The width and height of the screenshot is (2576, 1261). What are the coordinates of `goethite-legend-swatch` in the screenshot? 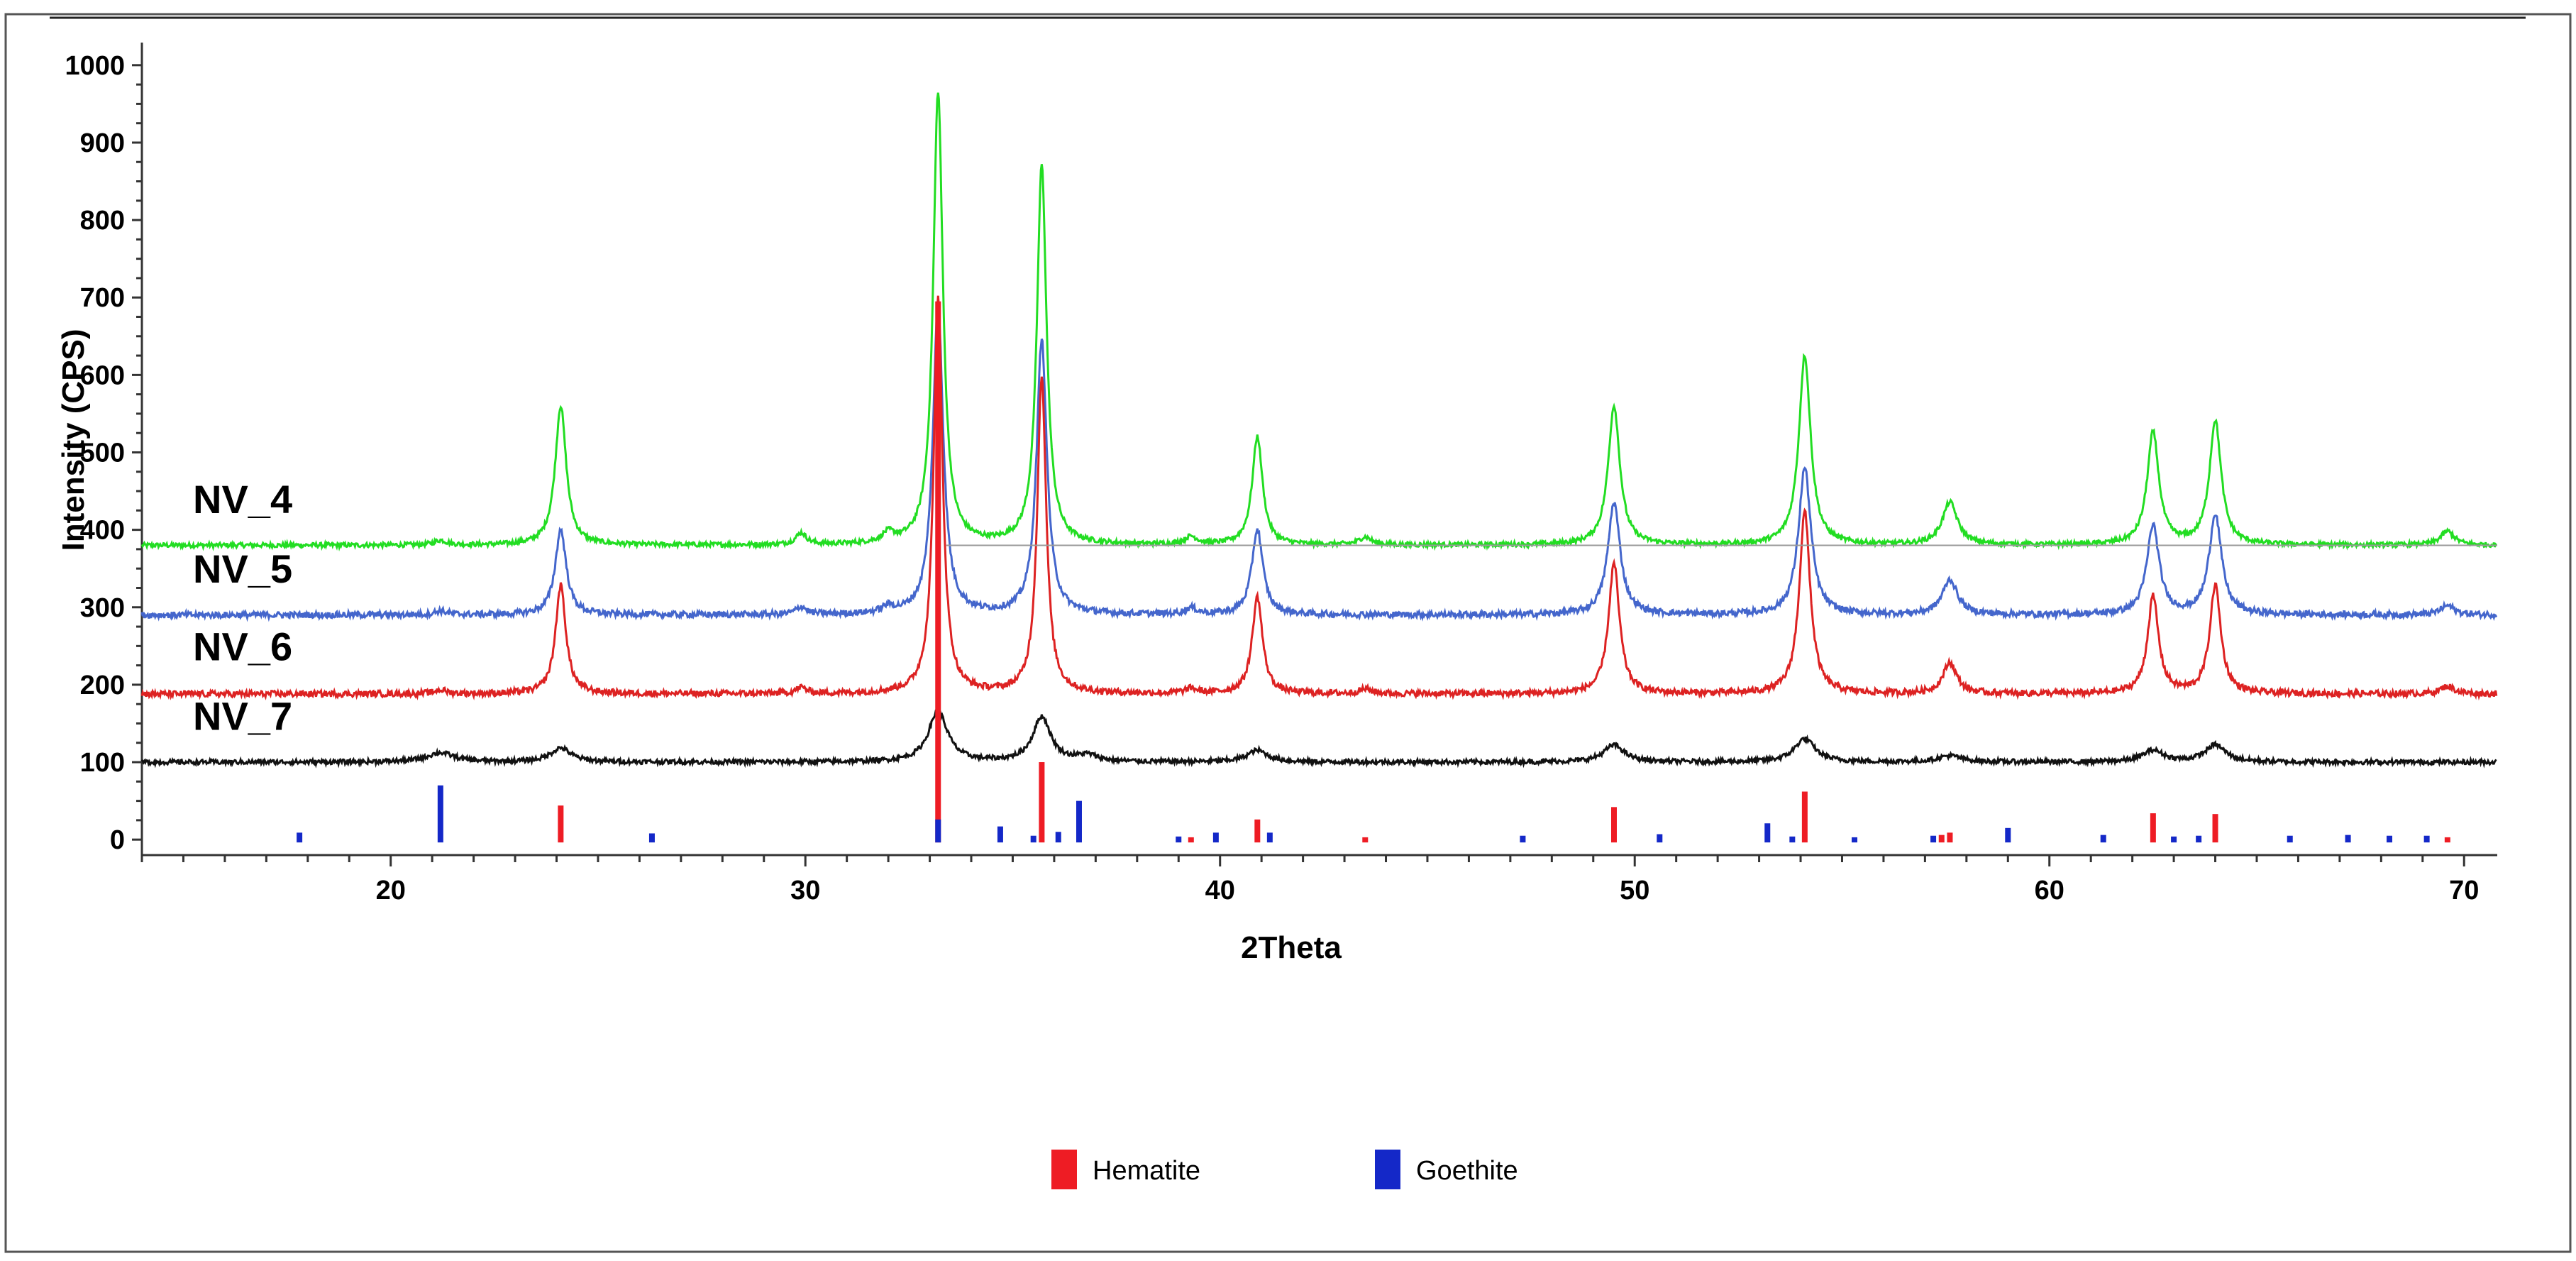 It's located at (1387, 1170).